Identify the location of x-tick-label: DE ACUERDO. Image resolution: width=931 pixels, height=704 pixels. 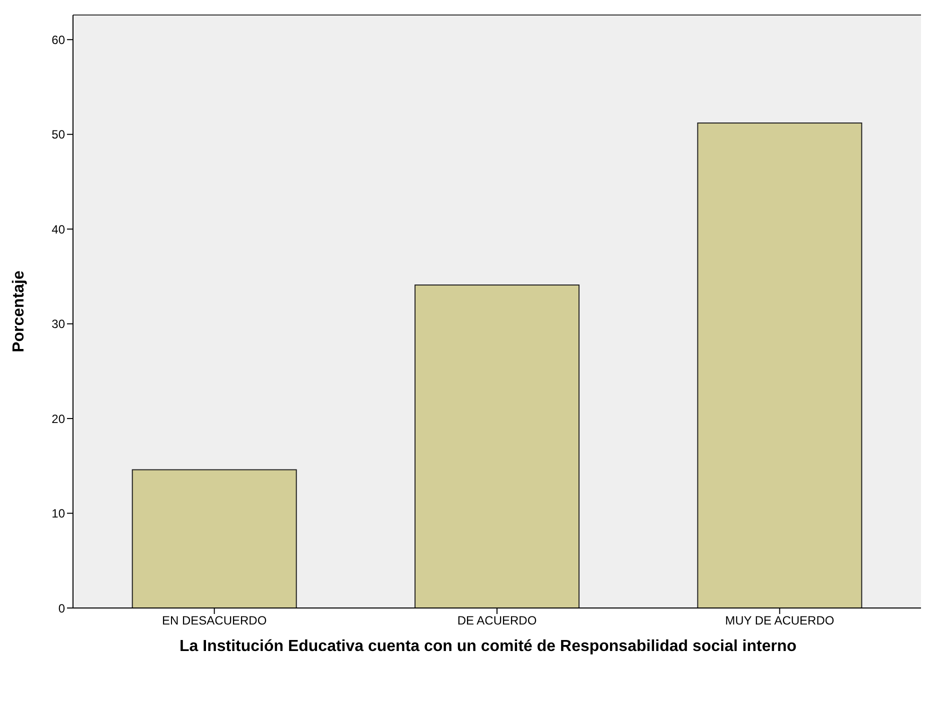
(497, 621).